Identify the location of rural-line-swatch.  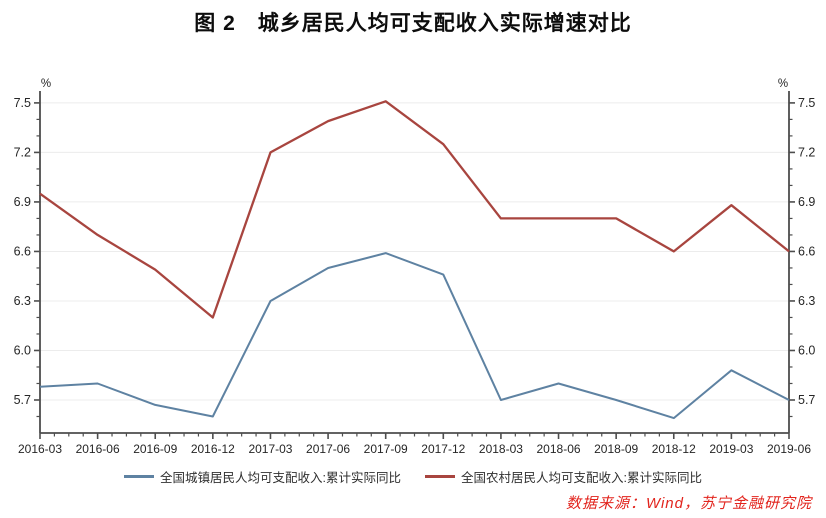
(440, 476).